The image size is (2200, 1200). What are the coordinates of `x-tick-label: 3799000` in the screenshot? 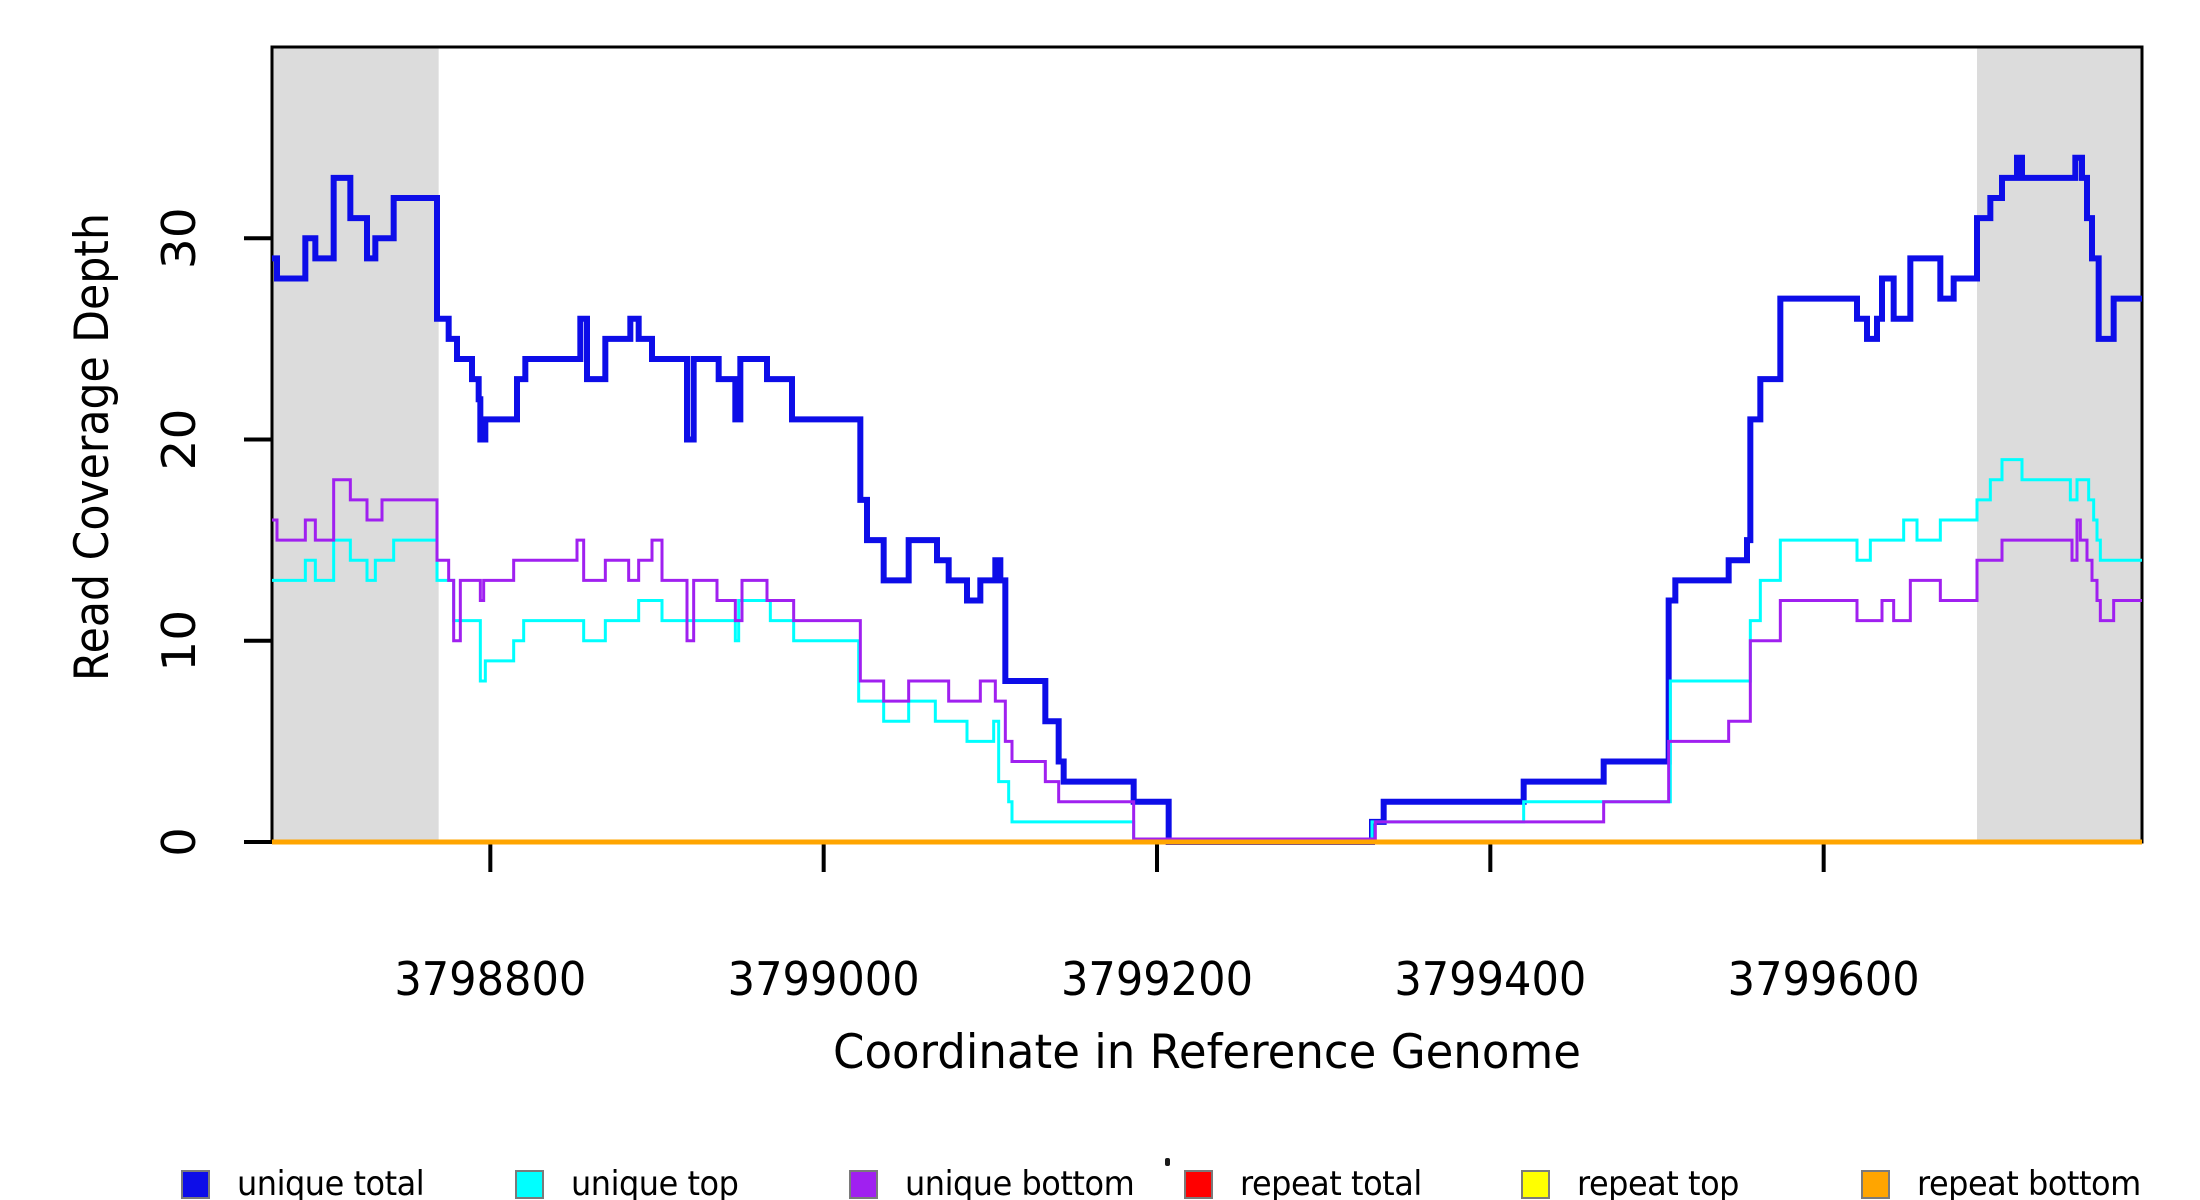 It's located at (824, 979).